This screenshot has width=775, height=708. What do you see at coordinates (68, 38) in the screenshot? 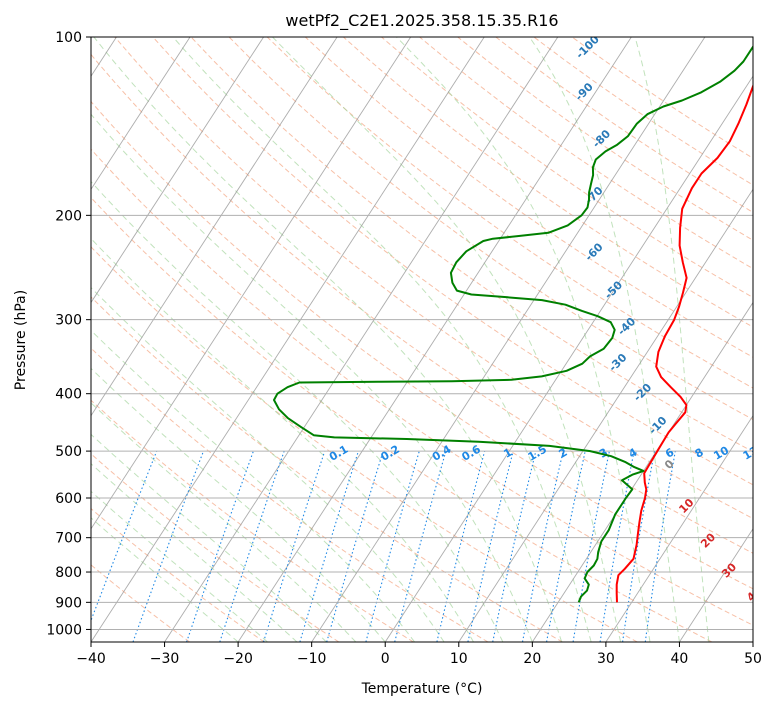
I see `y-tick-label: 100` at bounding box center [68, 38].